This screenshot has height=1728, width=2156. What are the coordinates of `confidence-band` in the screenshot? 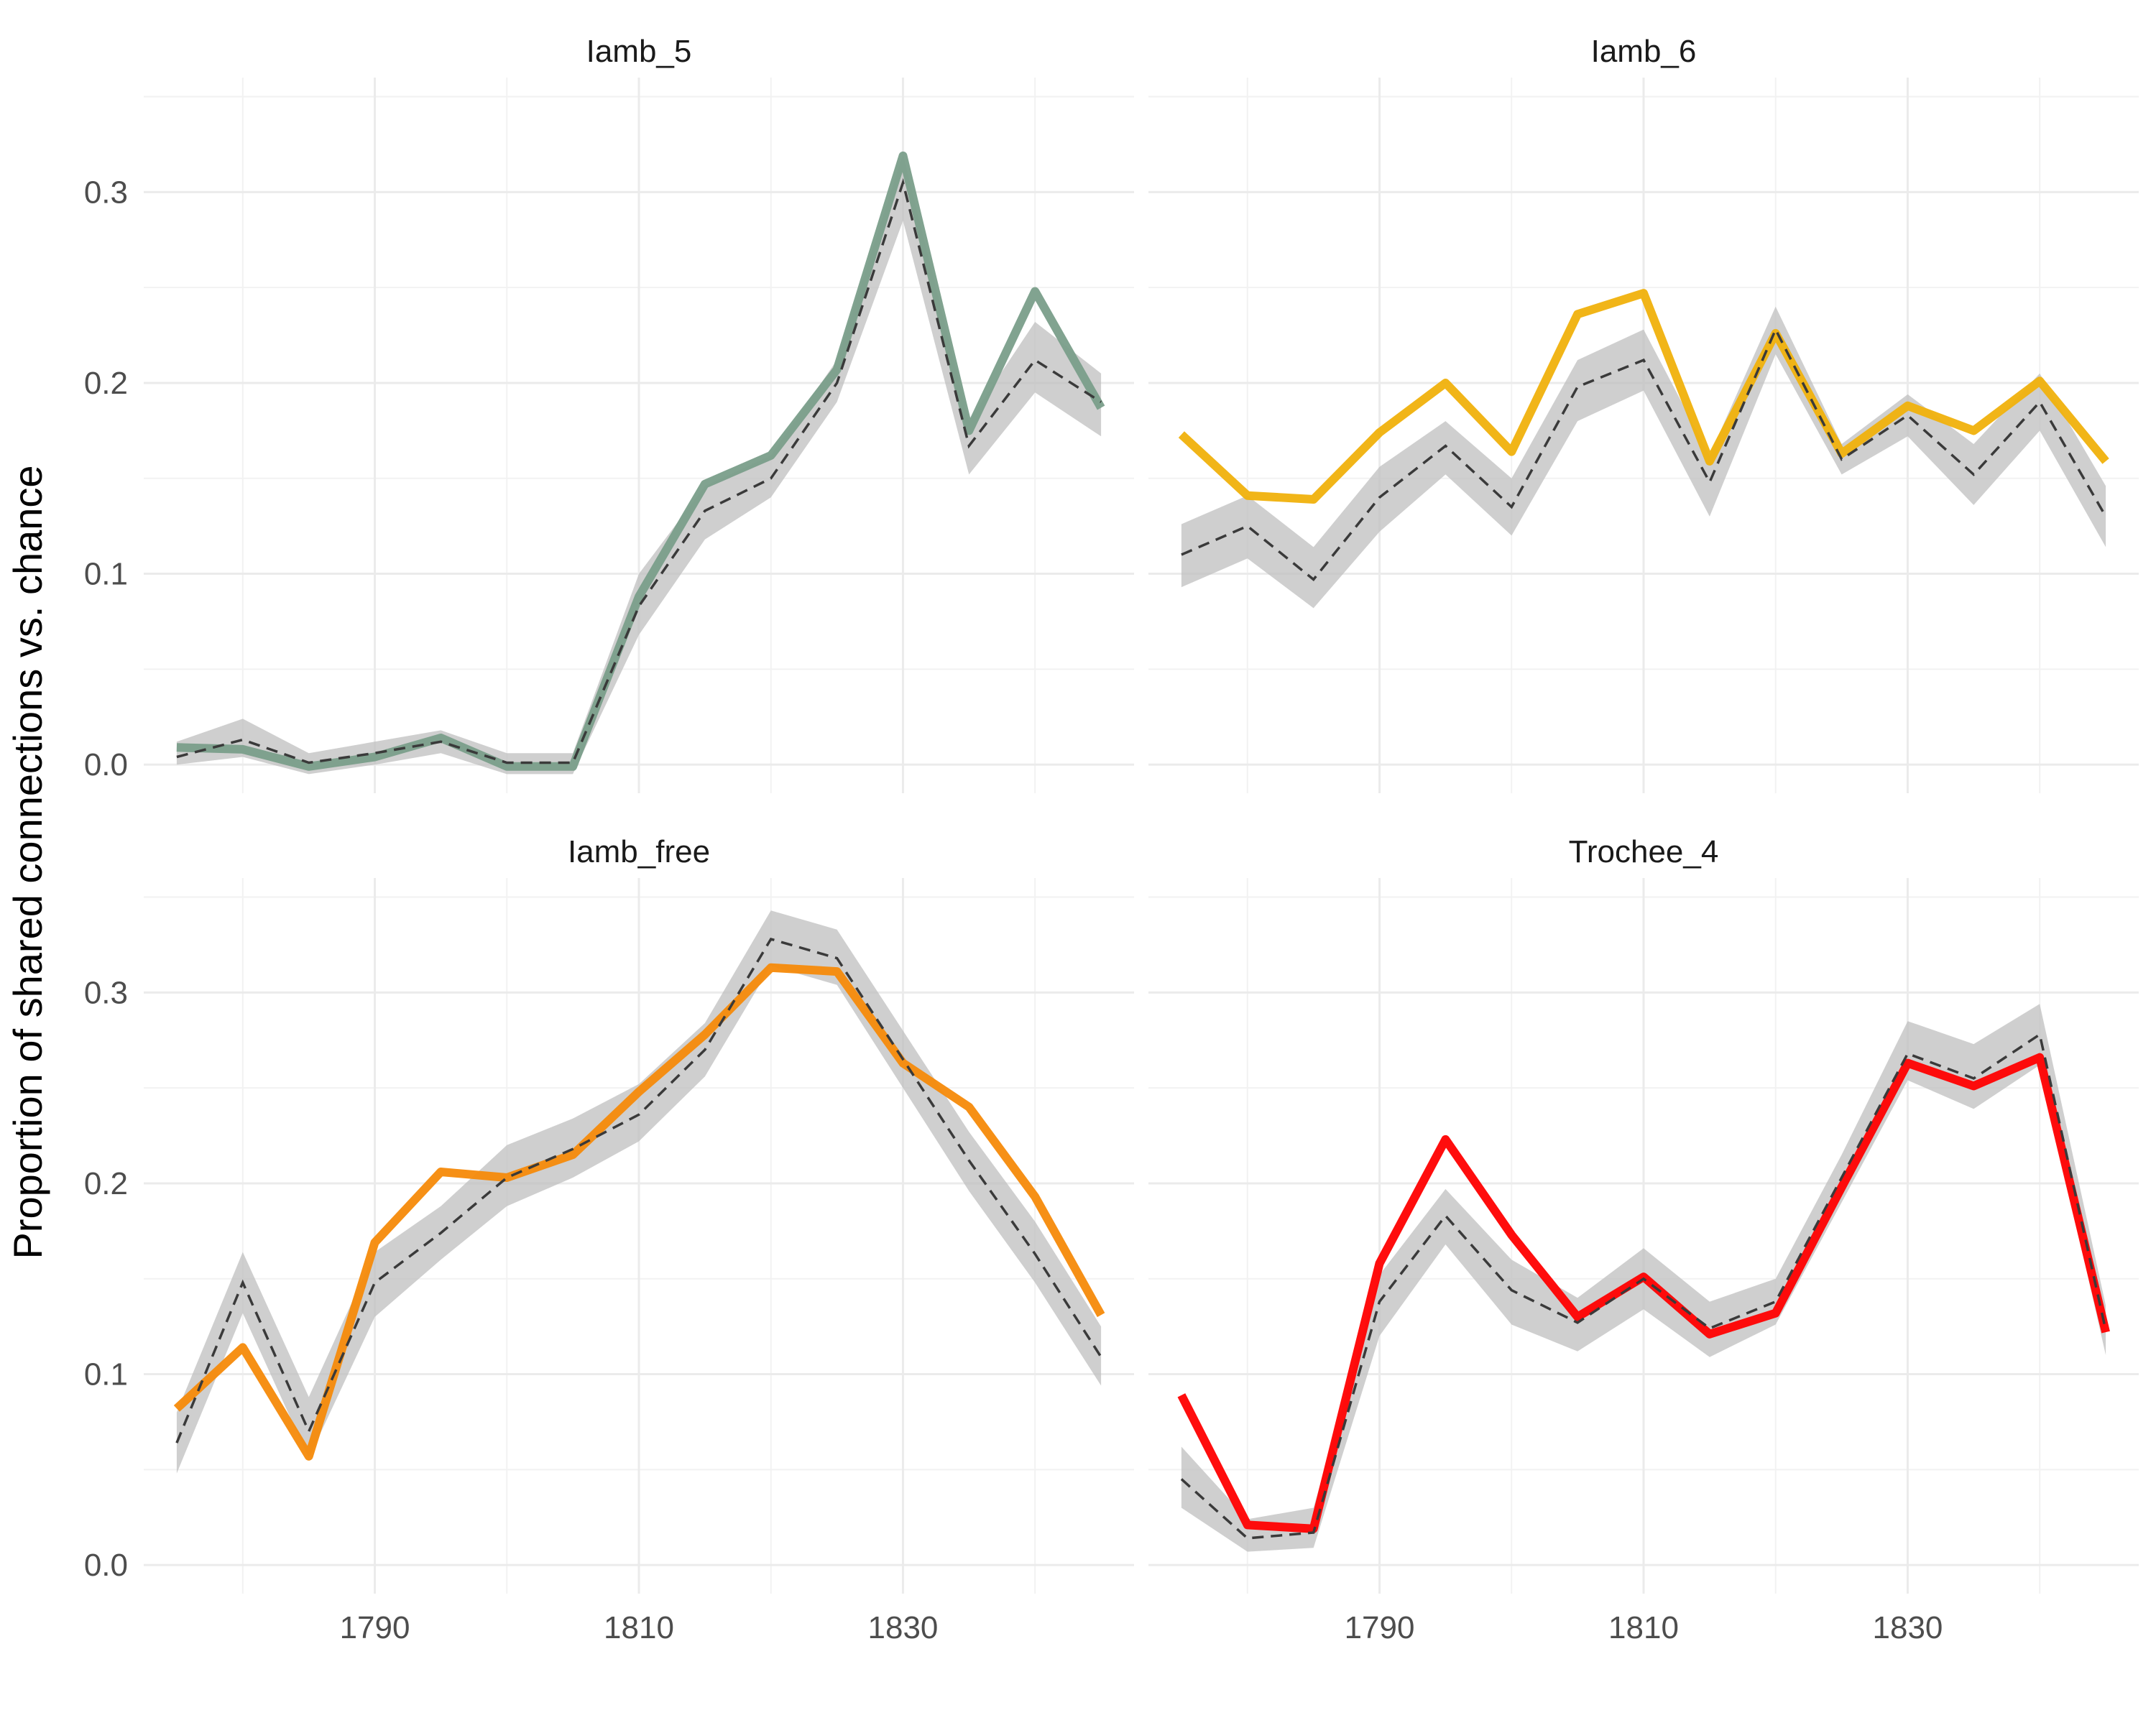 It's located at (1644, 458).